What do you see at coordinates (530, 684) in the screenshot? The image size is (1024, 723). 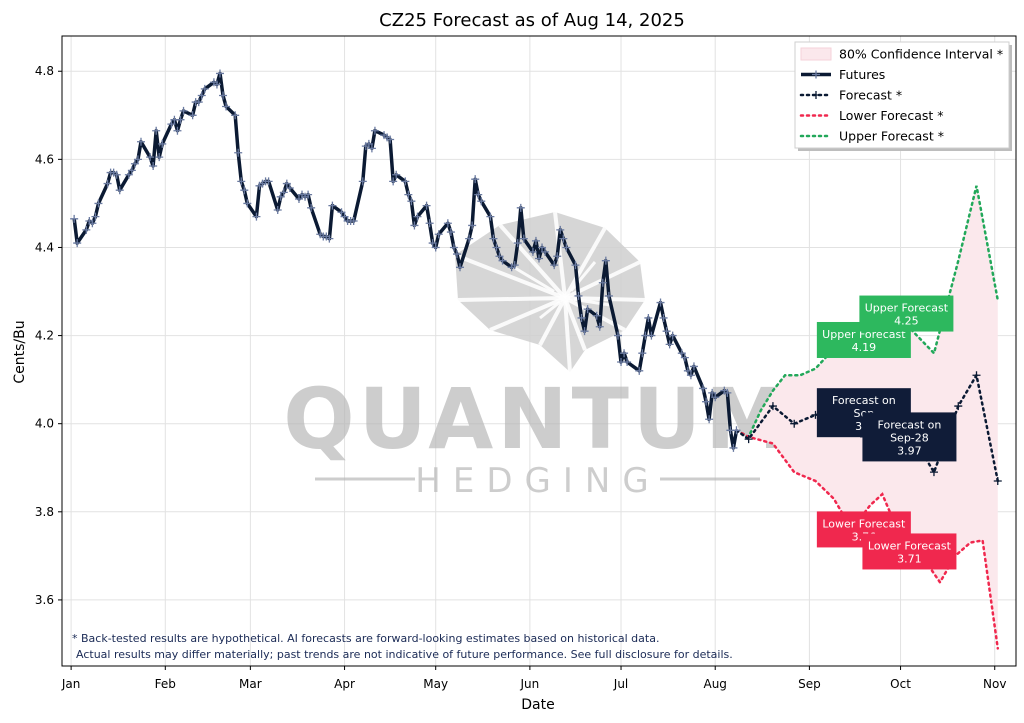 I see `x-tick-label: Jun` at bounding box center [530, 684].